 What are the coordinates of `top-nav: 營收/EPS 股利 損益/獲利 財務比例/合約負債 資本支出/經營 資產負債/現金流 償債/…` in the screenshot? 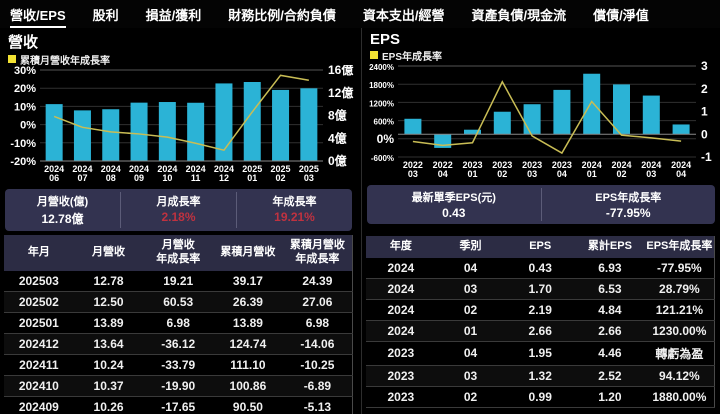 It's located at (360, 14).